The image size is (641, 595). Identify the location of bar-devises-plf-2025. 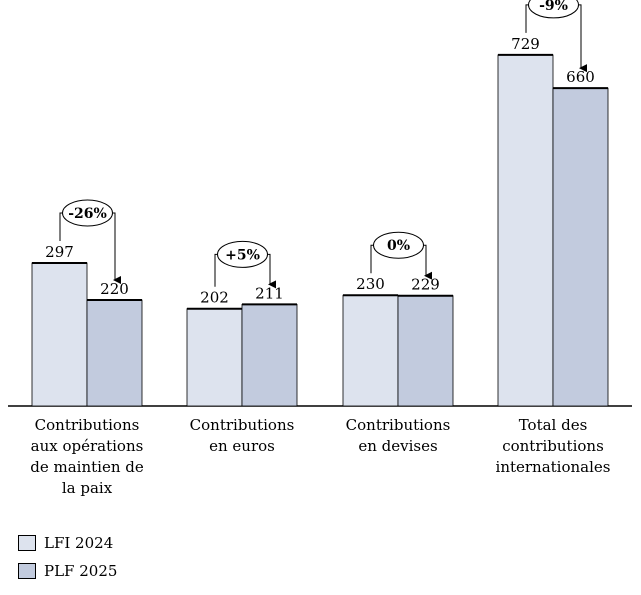
(425, 351).